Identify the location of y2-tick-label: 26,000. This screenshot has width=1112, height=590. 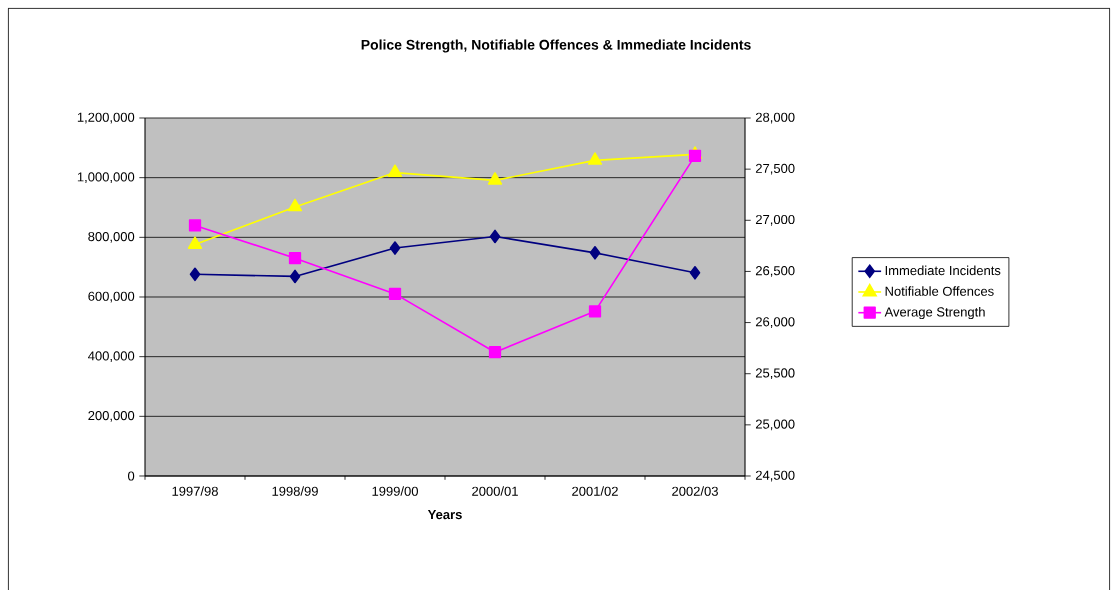
(775, 322).